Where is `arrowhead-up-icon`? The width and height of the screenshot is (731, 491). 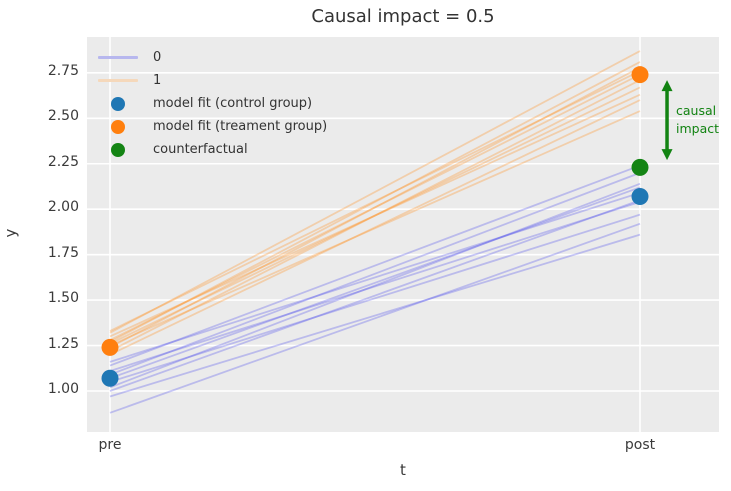
arrowhead-up-icon is located at coordinates (667, 86).